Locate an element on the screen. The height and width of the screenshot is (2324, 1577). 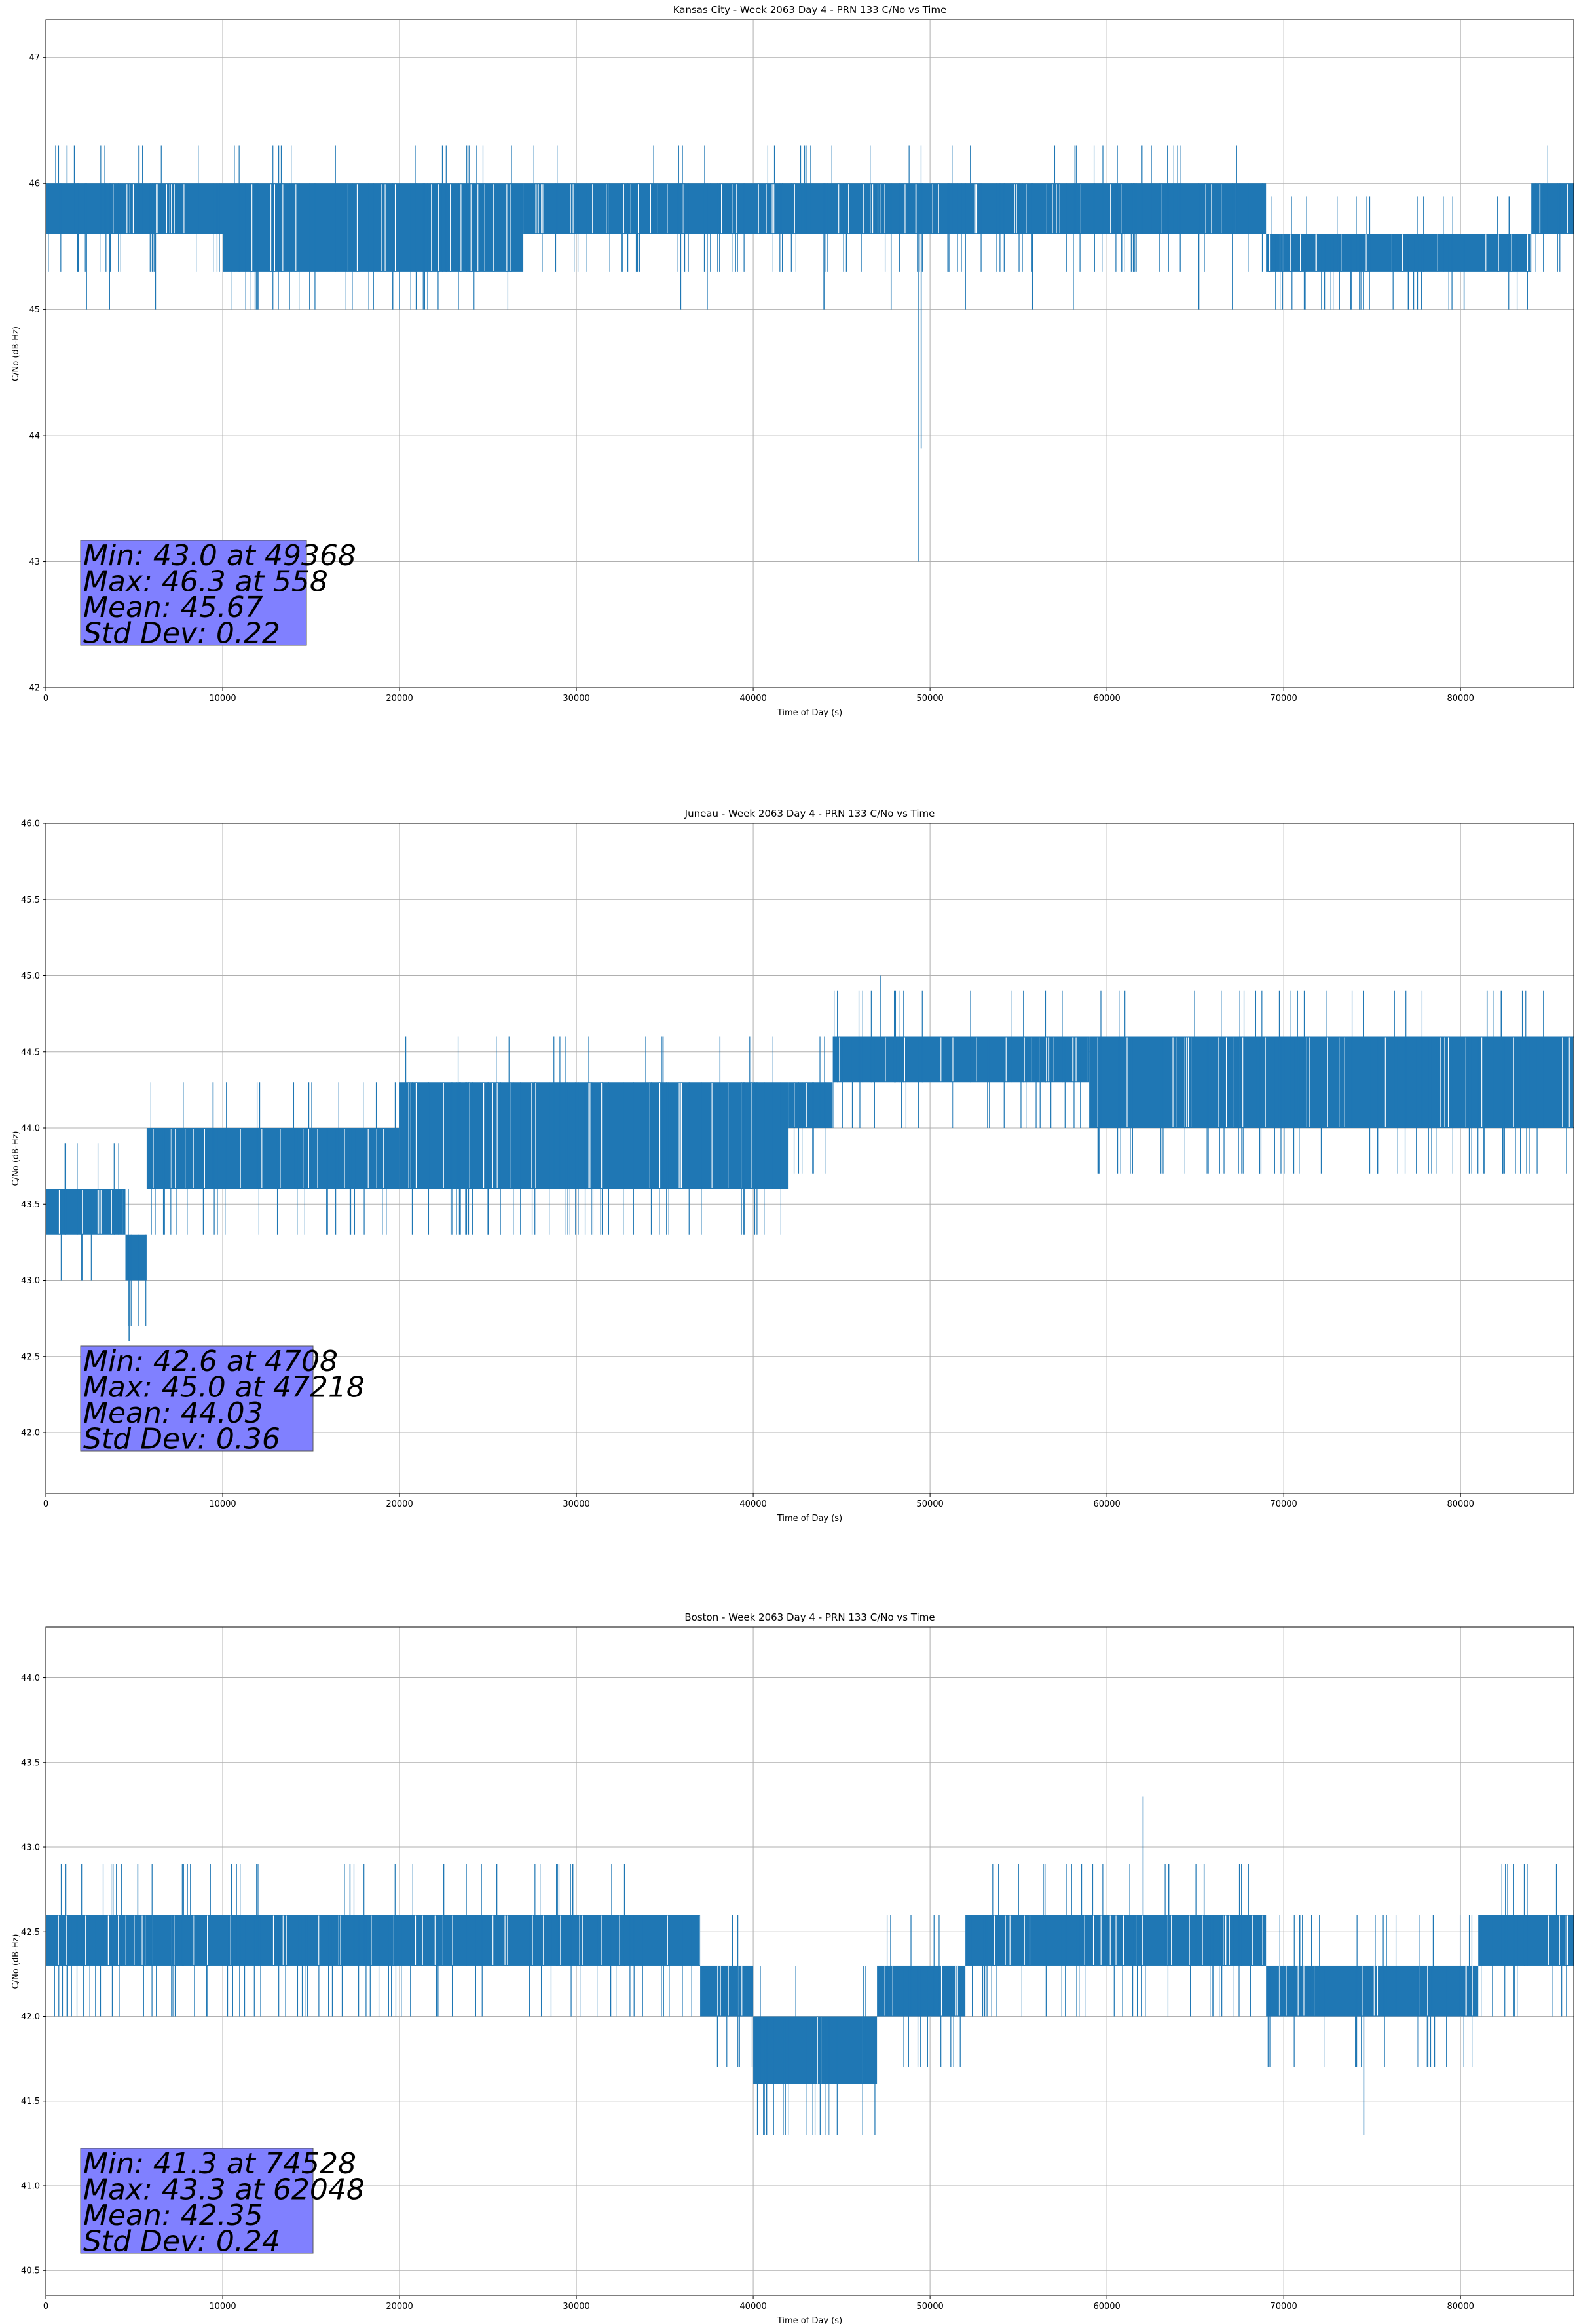
stats-line: Mean: 44.03 is located at coordinates (173, 1413).